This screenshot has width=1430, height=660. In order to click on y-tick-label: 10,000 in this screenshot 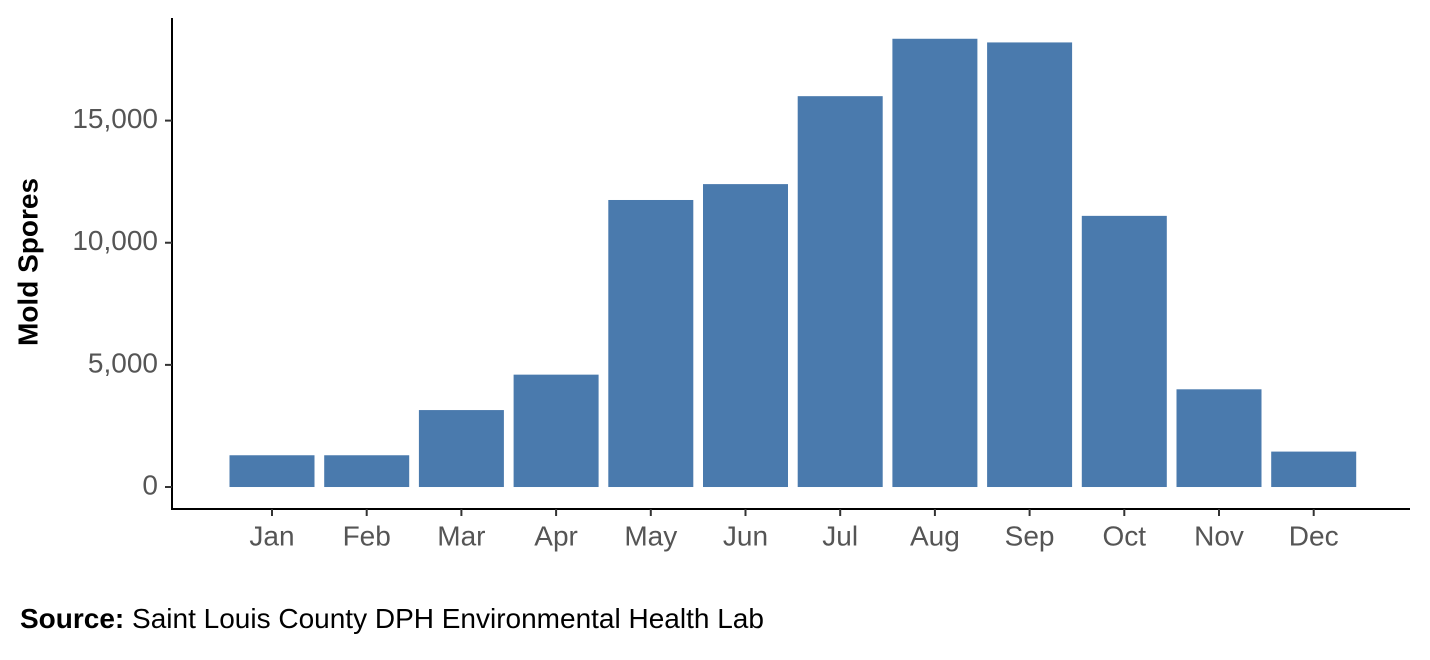, I will do `click(115, 240)`.